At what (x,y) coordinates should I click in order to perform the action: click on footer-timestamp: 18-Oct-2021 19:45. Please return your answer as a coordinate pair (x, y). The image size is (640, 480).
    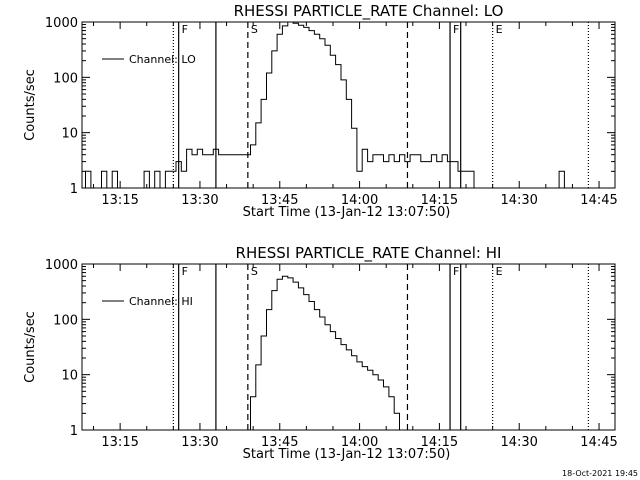
    Looking at the image, I should click on (600, 473).